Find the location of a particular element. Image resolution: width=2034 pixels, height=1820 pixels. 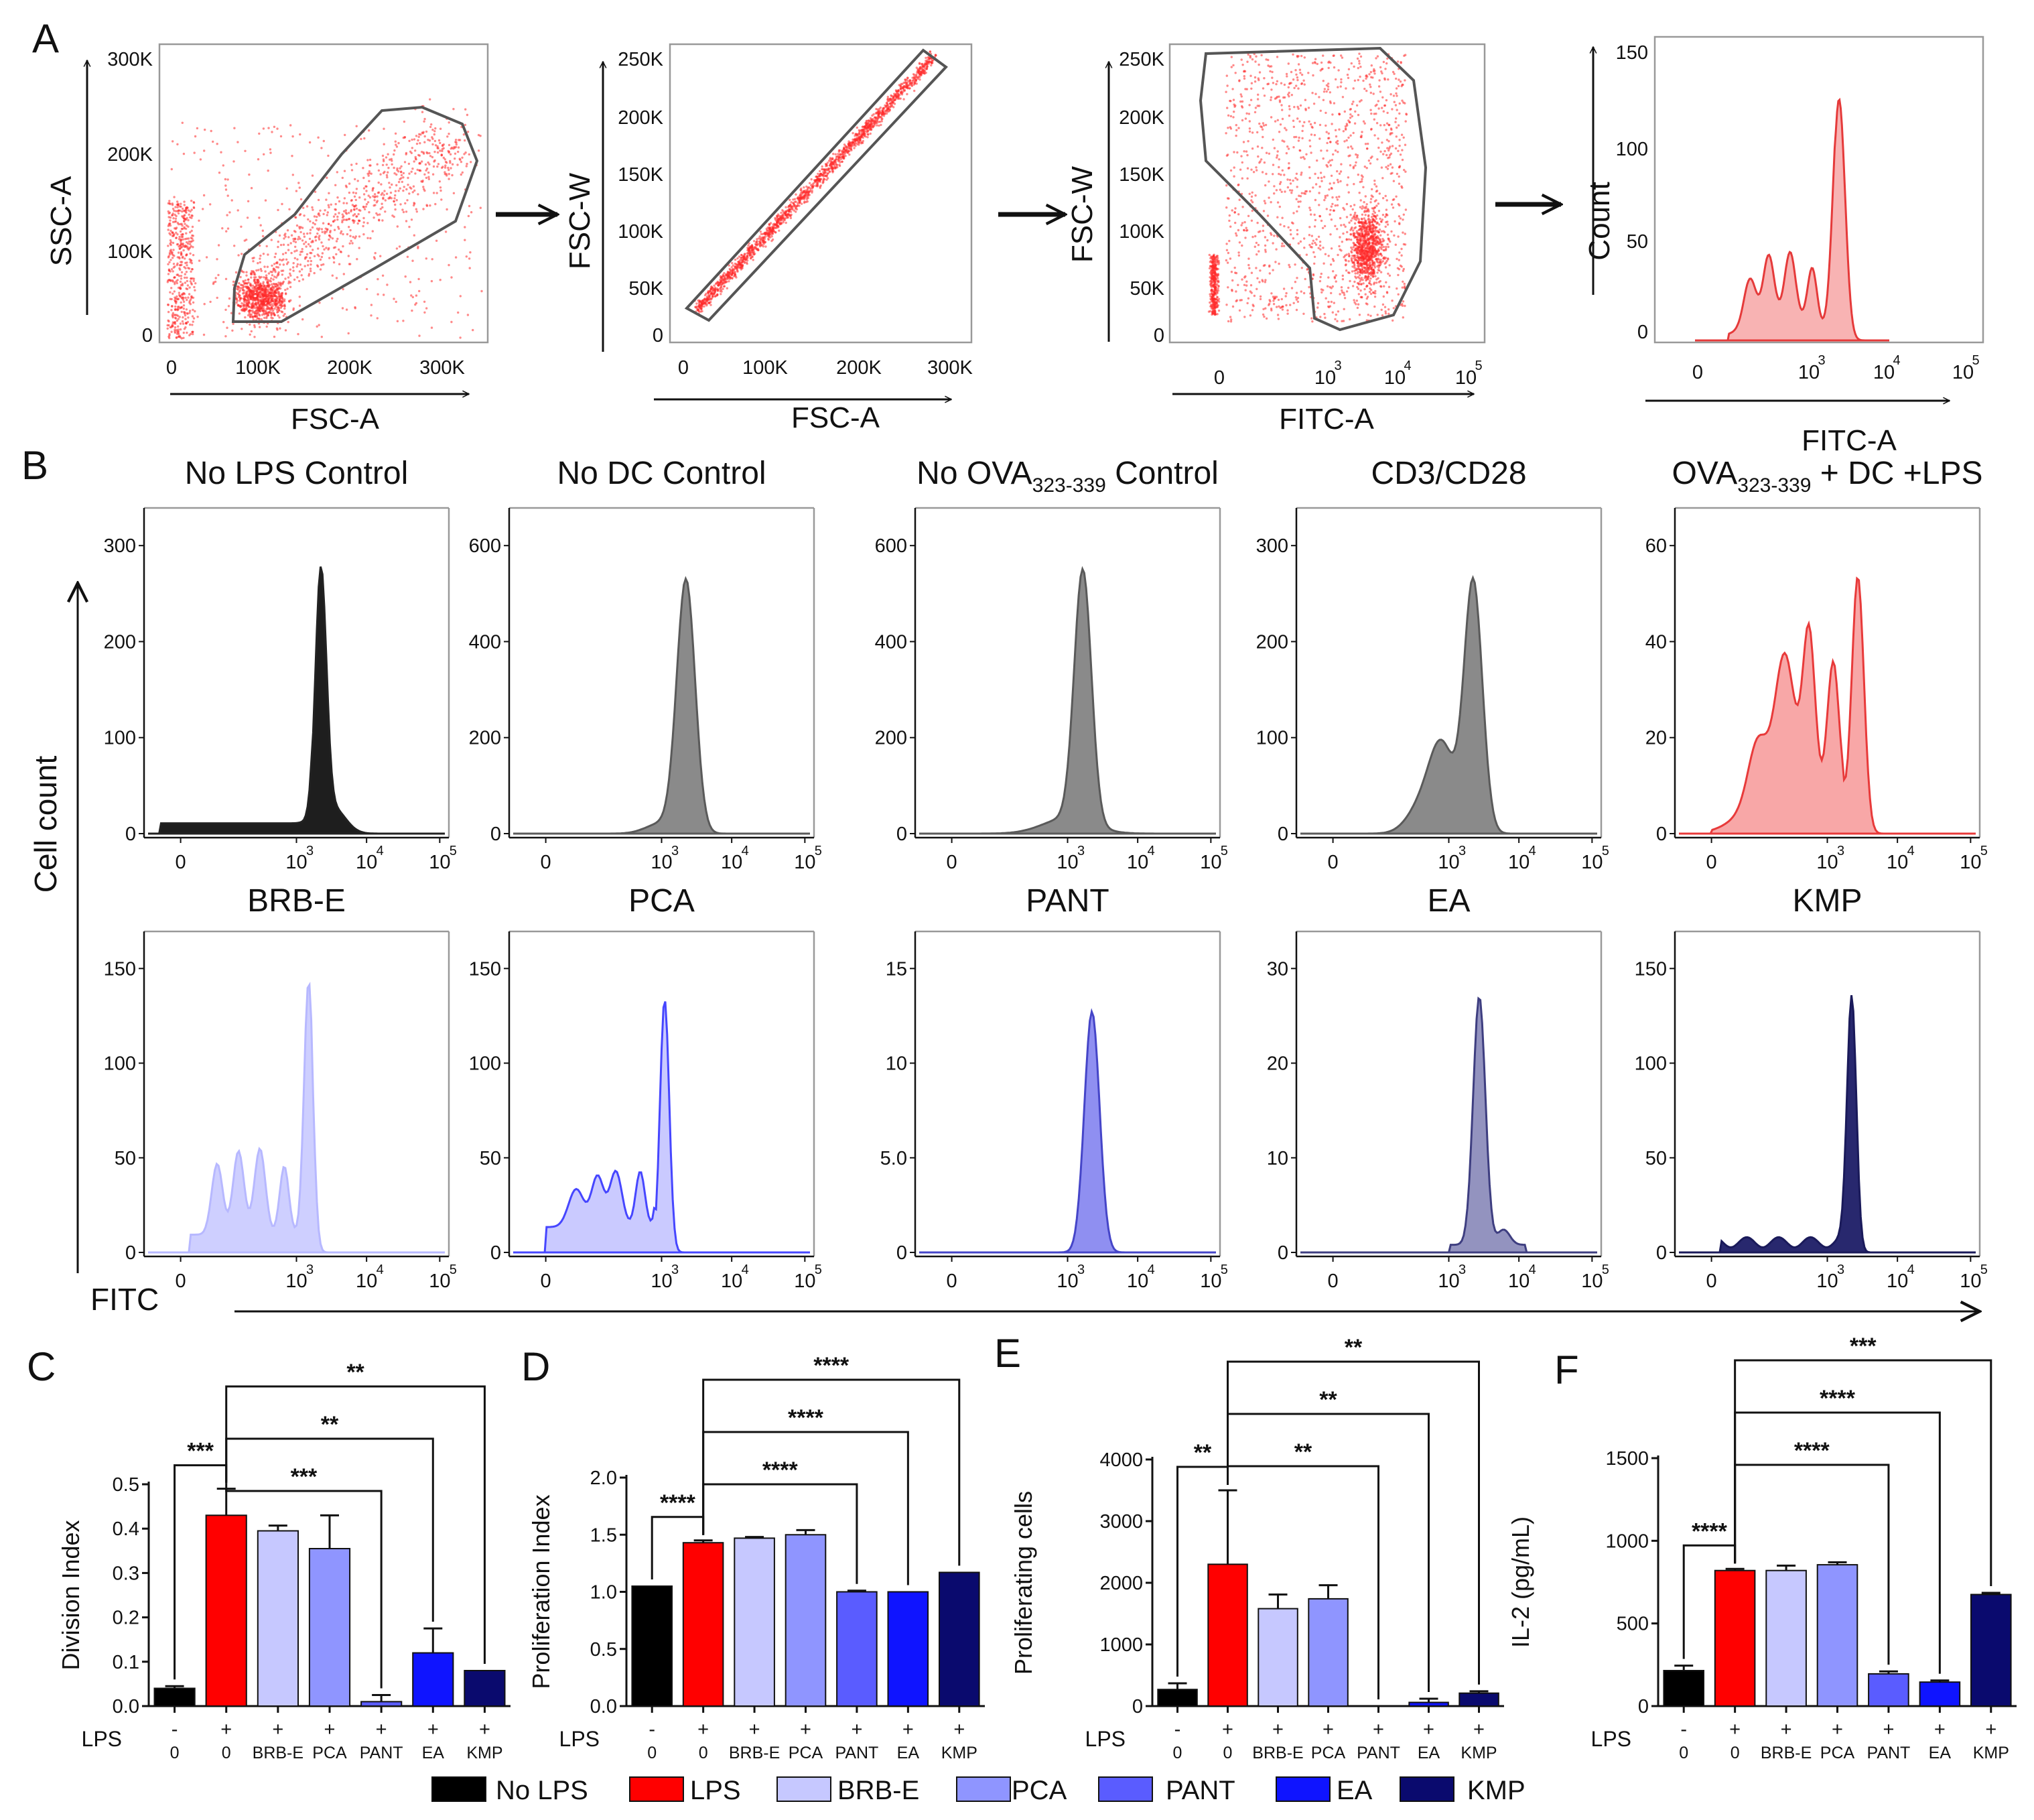

x-axis-label: FSC-A is located at coordinates (835, 417).